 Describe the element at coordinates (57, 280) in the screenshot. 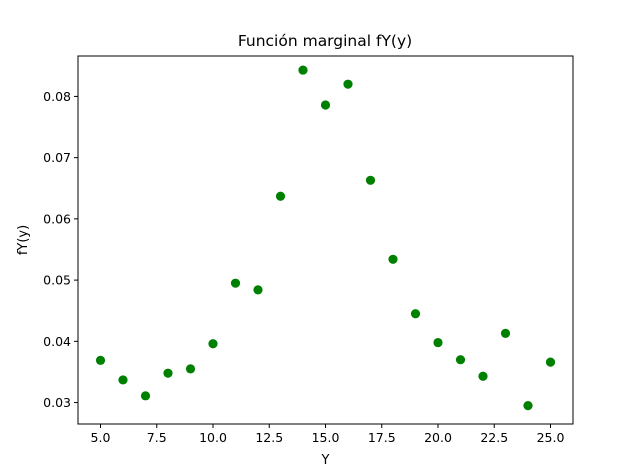

I see `y-tick-label: 0.05` at that location.